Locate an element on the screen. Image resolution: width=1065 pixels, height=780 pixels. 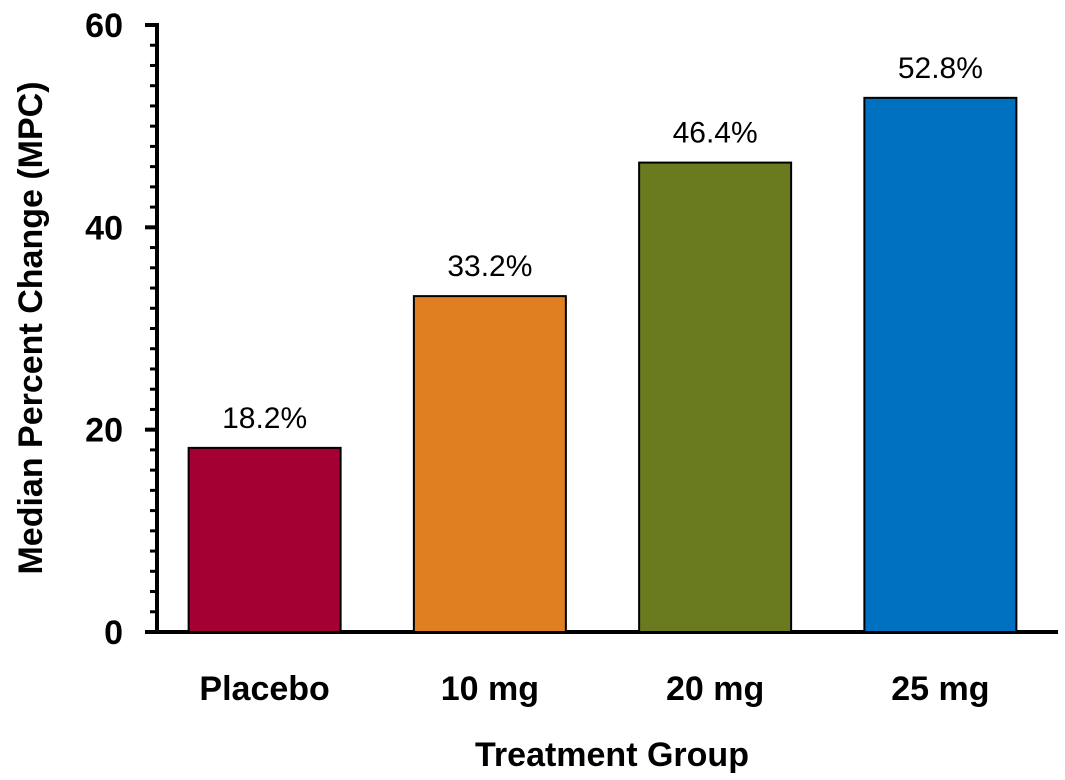
bar-10-mg is located at coordinates (489, 464).